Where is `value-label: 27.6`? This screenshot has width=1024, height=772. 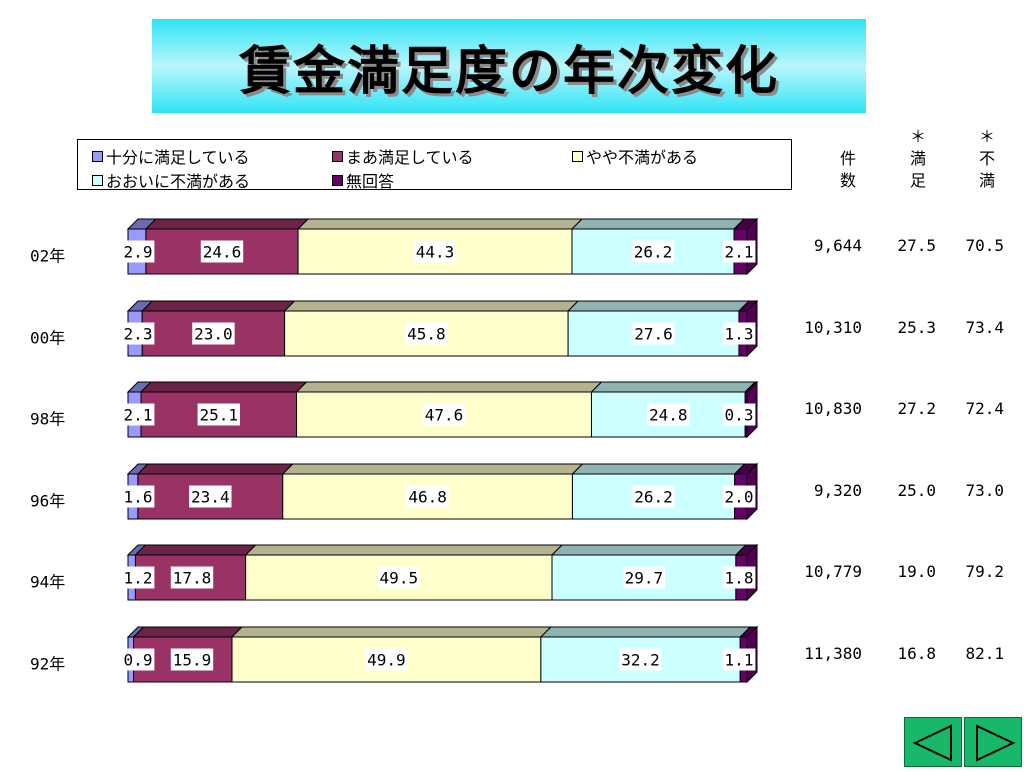 value-label: 27.6 is located at coordinates (653, 334).